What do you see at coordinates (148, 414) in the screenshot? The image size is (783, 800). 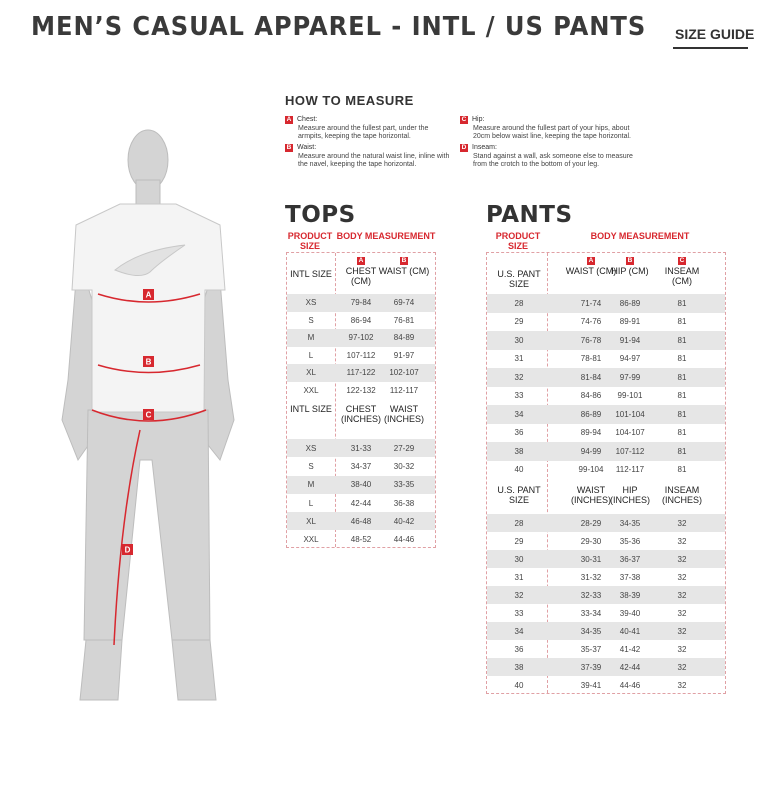 I see `marker-c` at bounding box center [148, 414].